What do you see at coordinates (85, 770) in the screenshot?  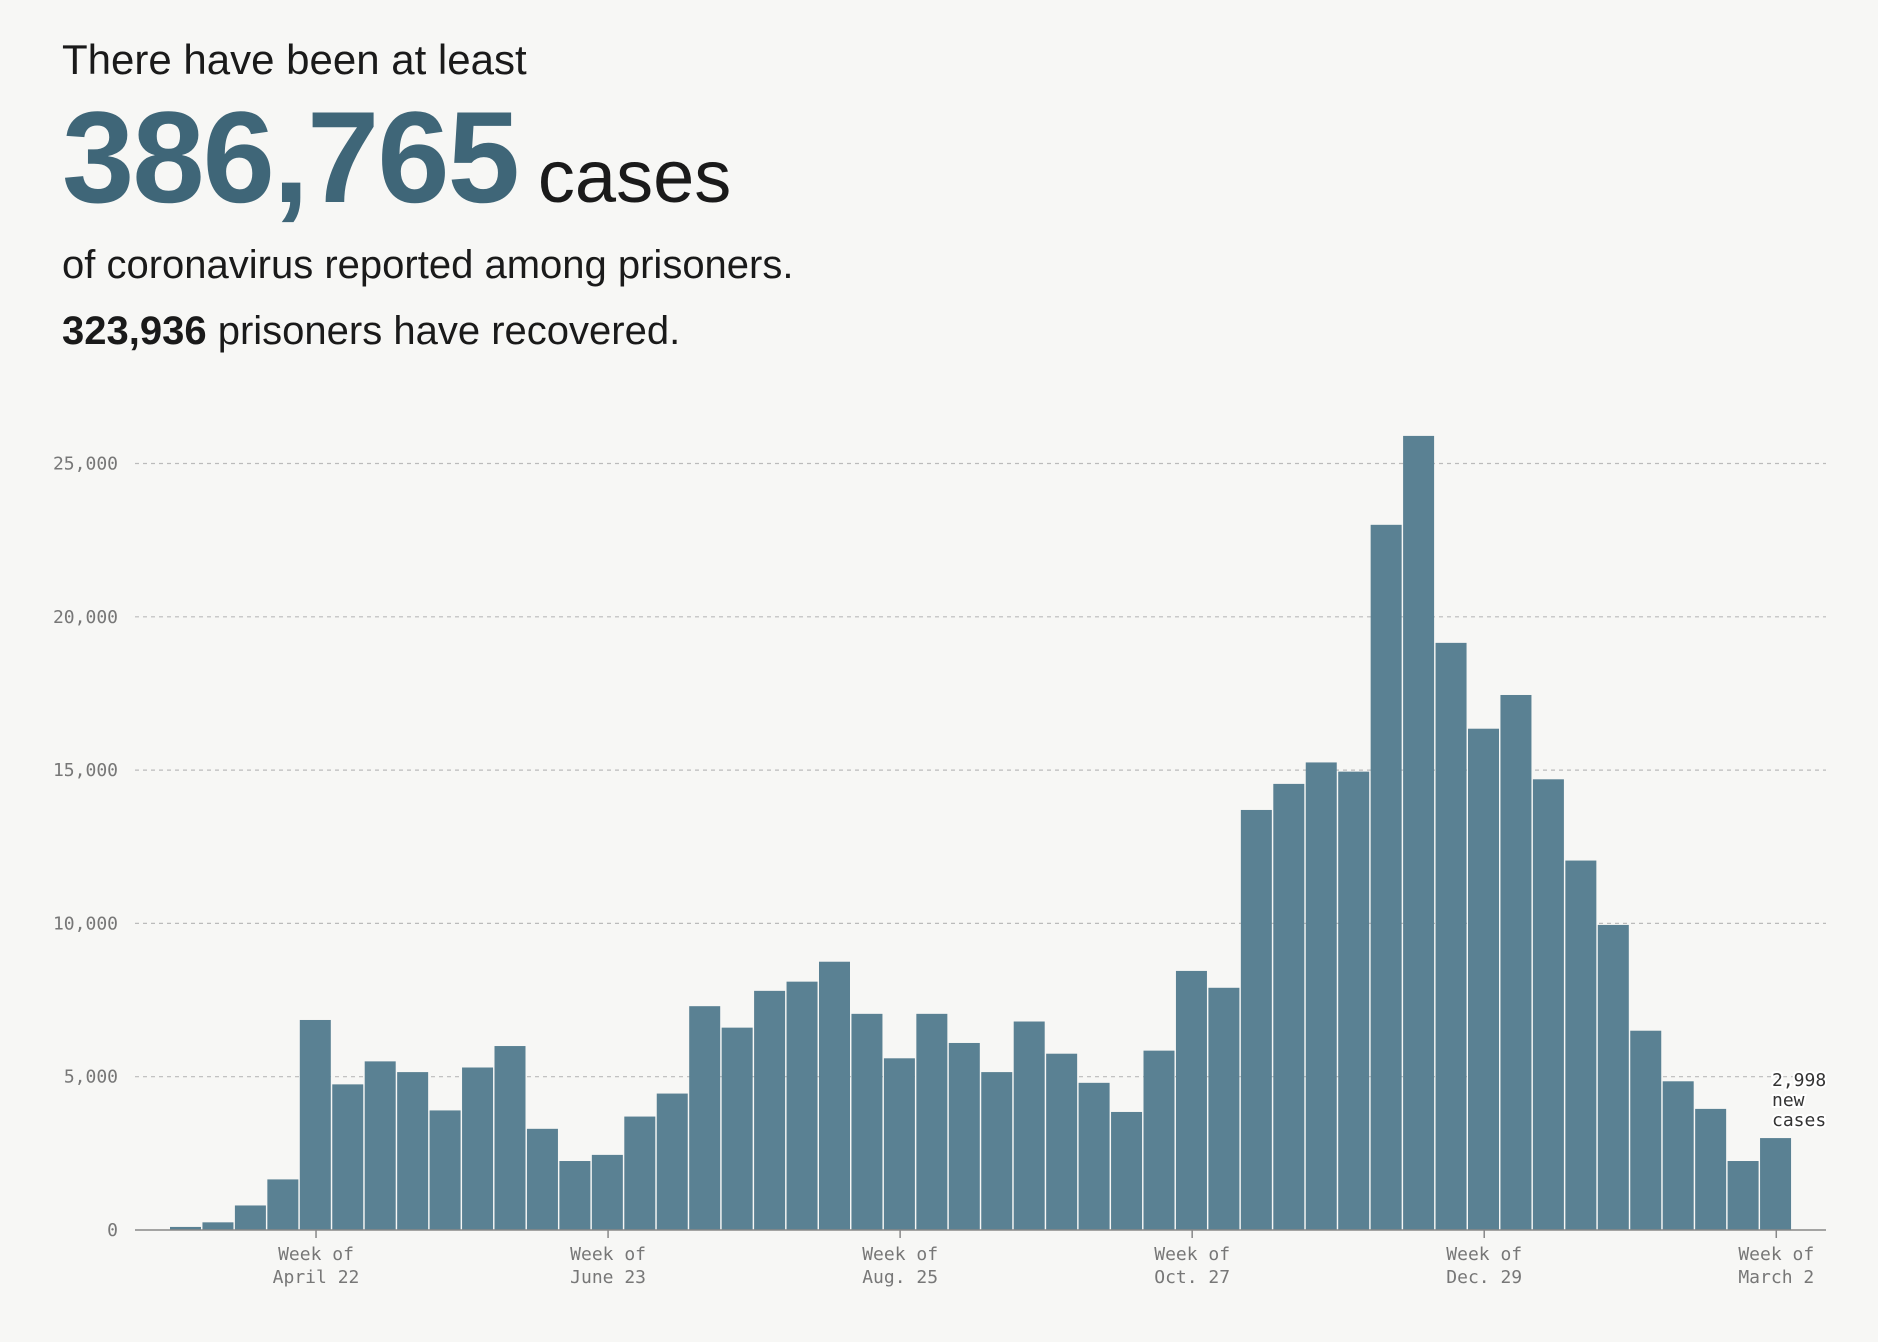 I see `y-tick-label: 15,000` at bounding box center [85, 770].